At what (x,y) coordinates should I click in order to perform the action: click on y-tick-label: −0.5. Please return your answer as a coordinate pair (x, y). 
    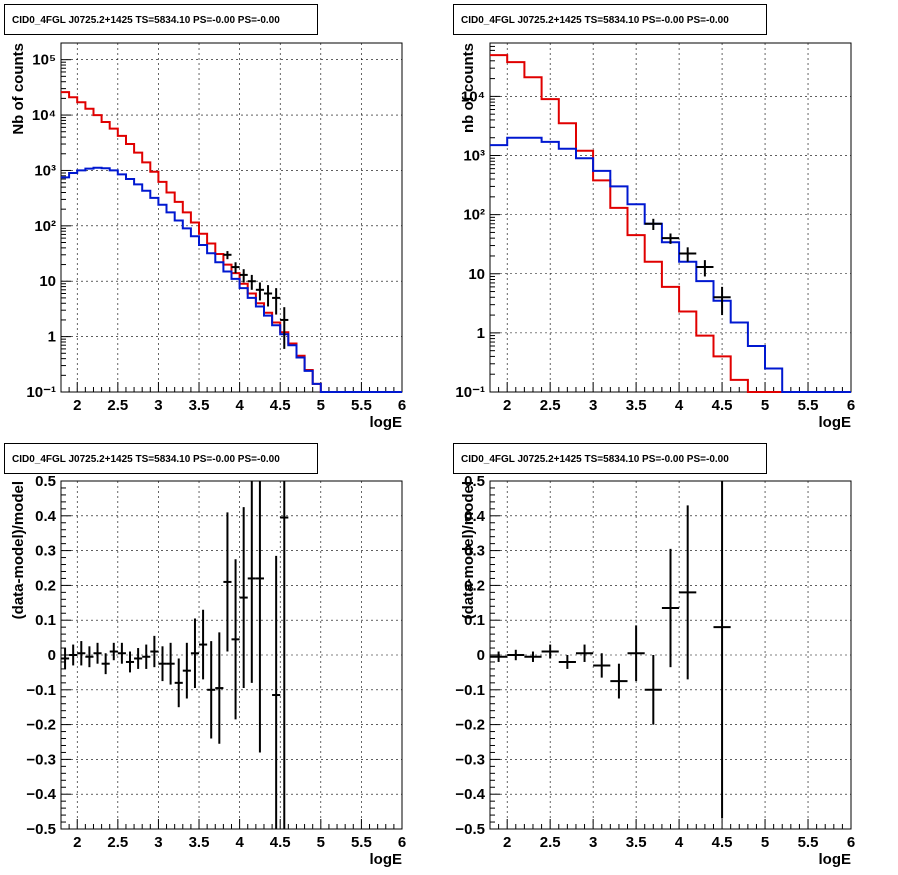
    Looking at the image, I should click on (41, 829).